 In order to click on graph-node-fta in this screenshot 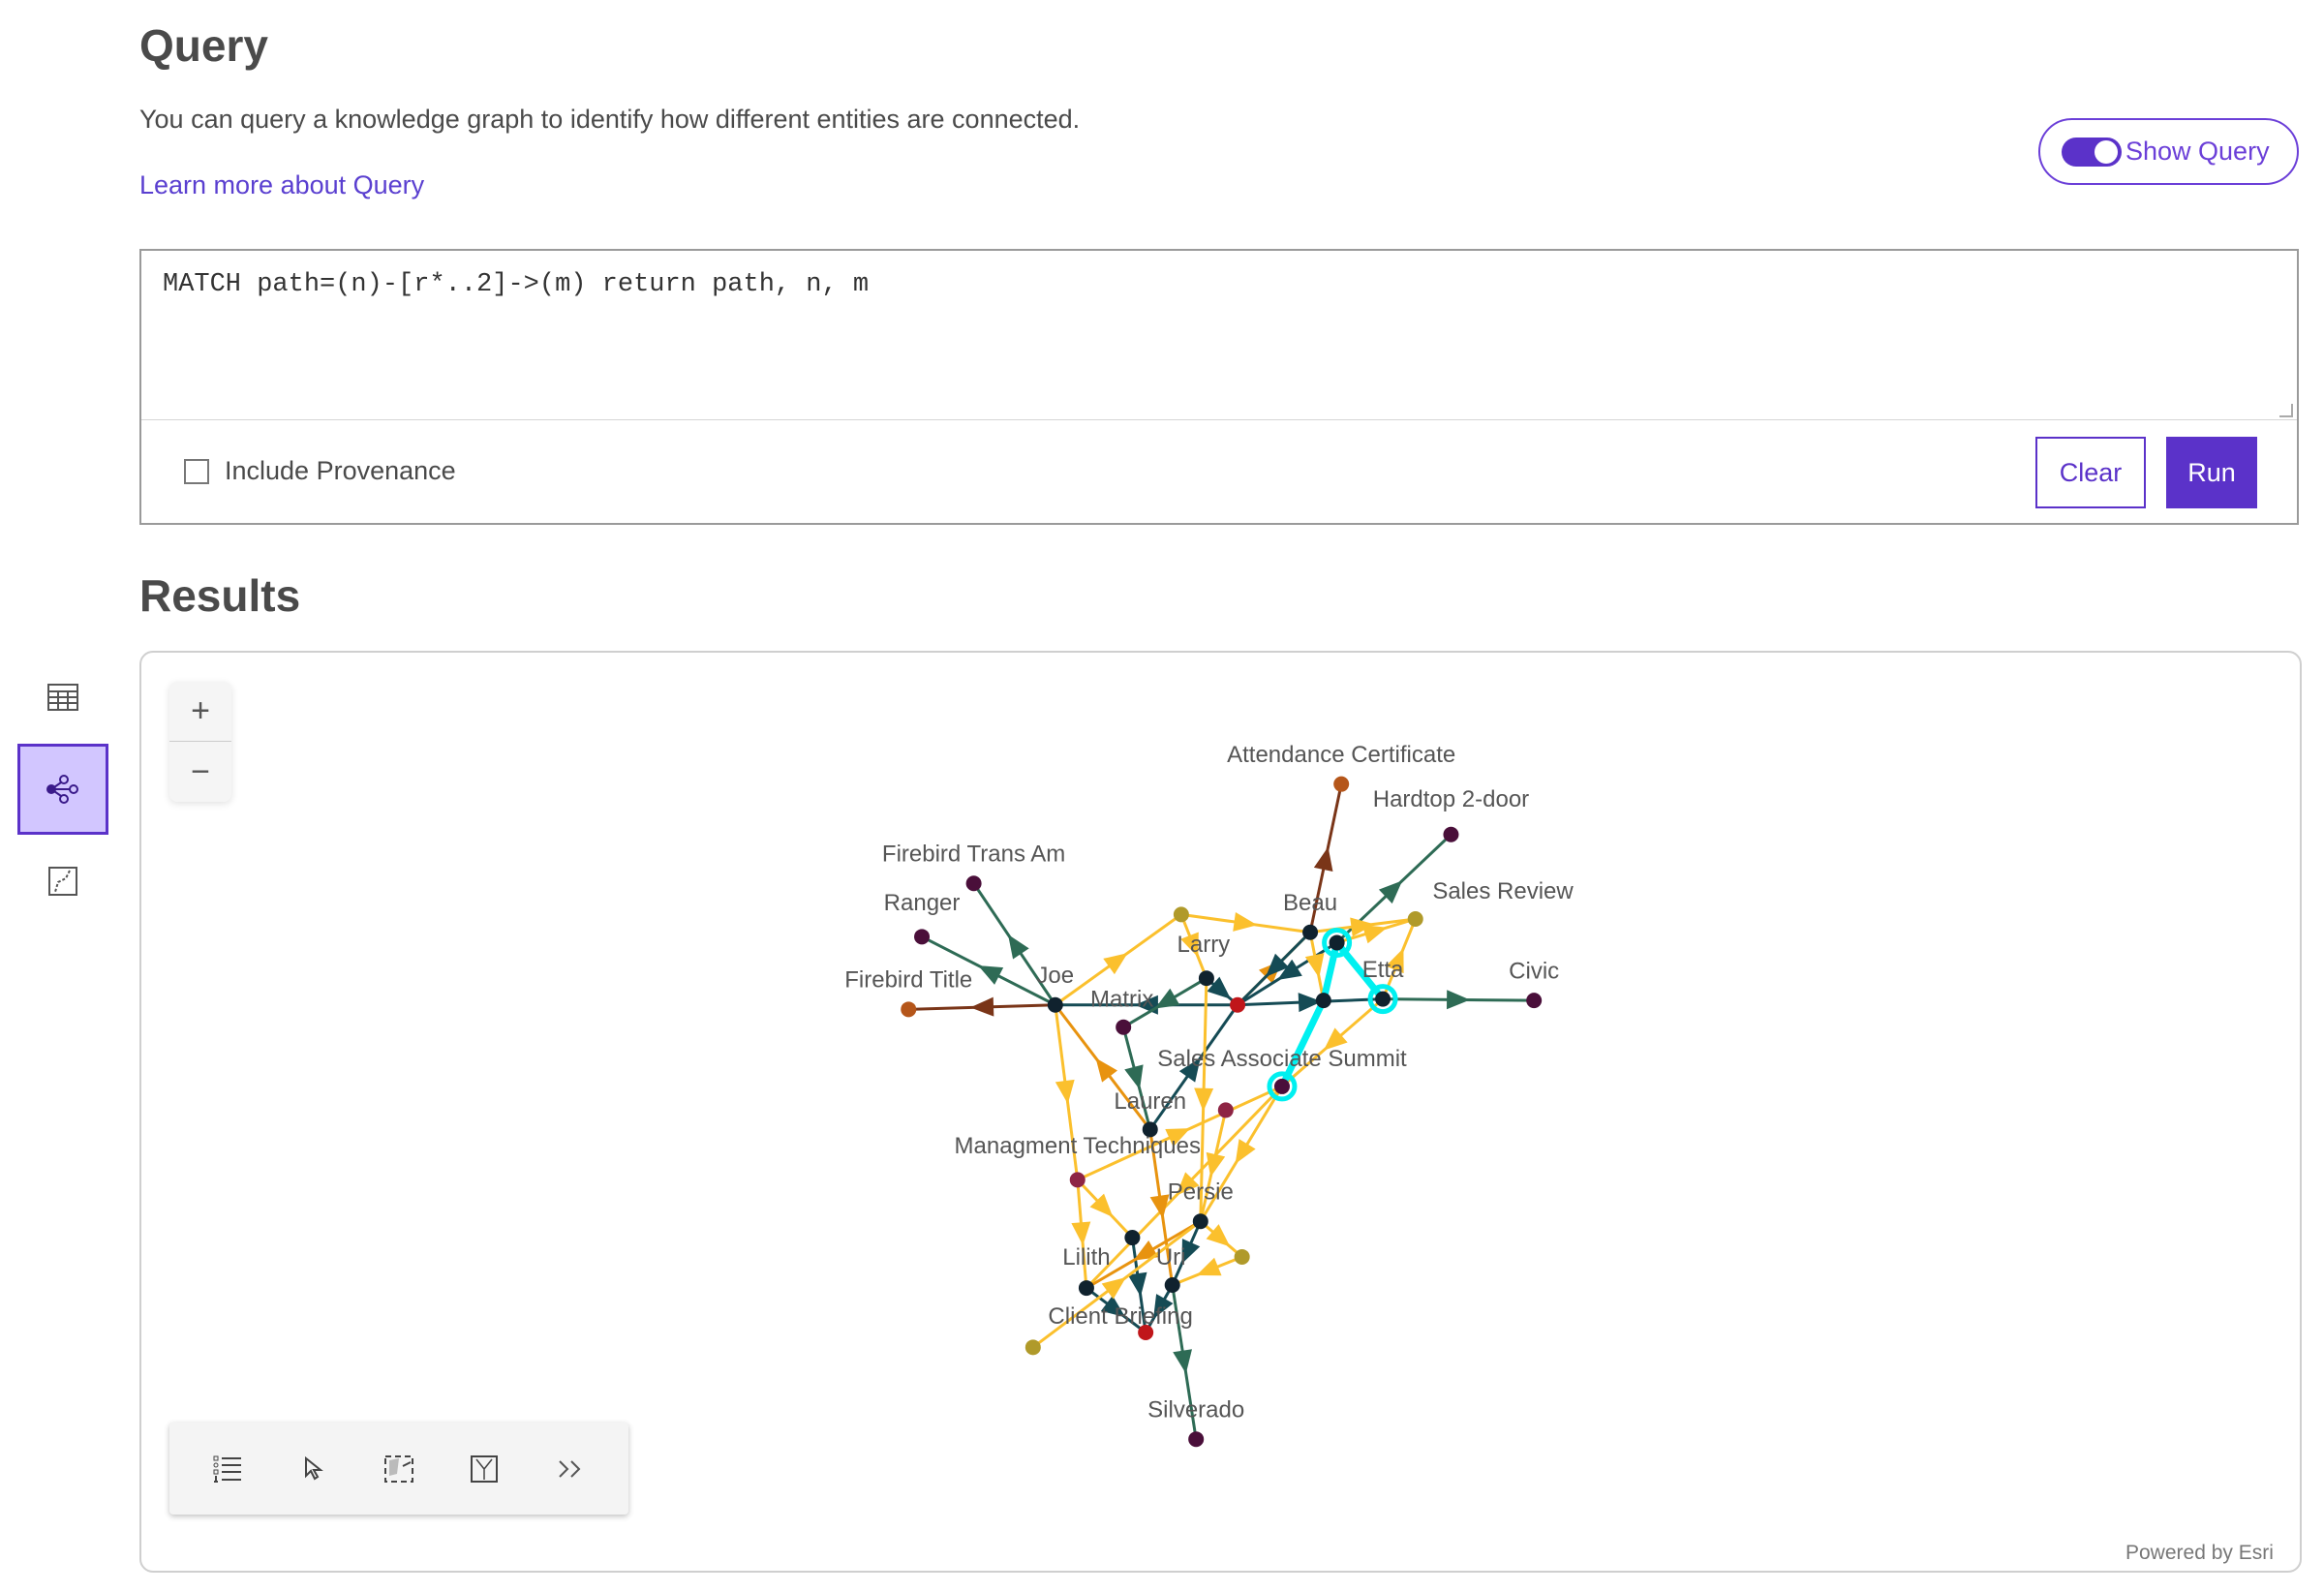, I will do `click(974, 884)`.